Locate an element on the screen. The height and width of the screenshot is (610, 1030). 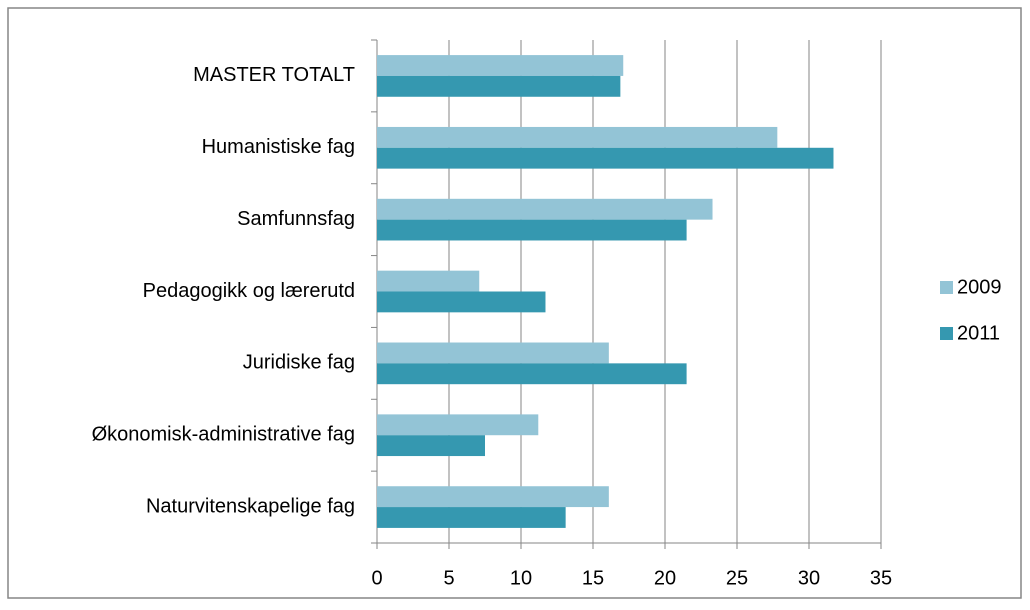
y-tick-label: Økonomisk-administrative fag is located at coordinates (223, 434).